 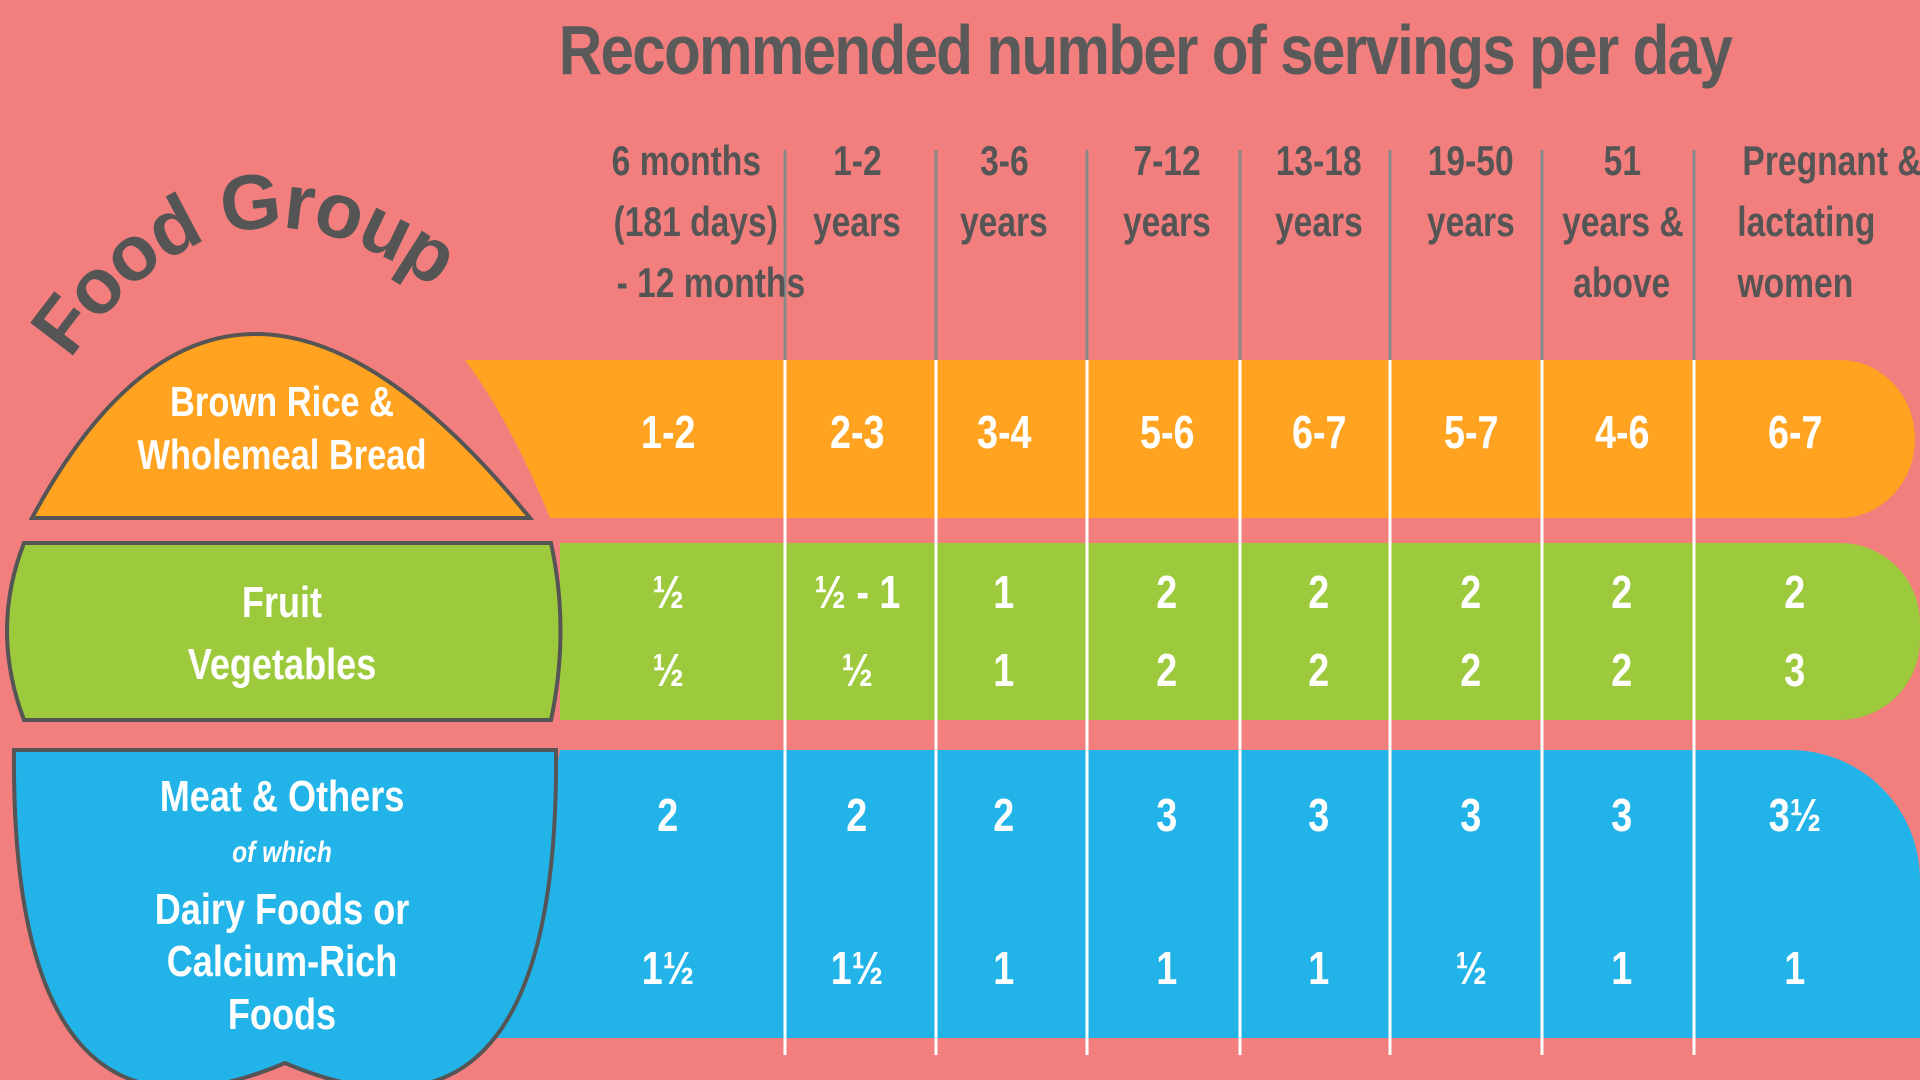 What do you see at coordinates (668, 432) in the screenshot?
I see `serving-value: 1-2` at bounding box center [668, 432].